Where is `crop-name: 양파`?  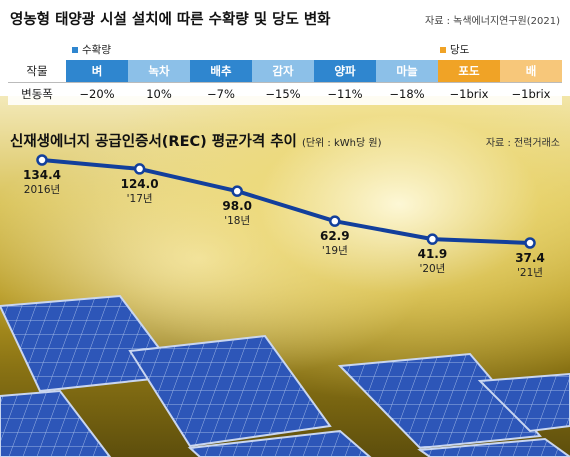
crop-name: 양파 is located at coordinates (345, 71).